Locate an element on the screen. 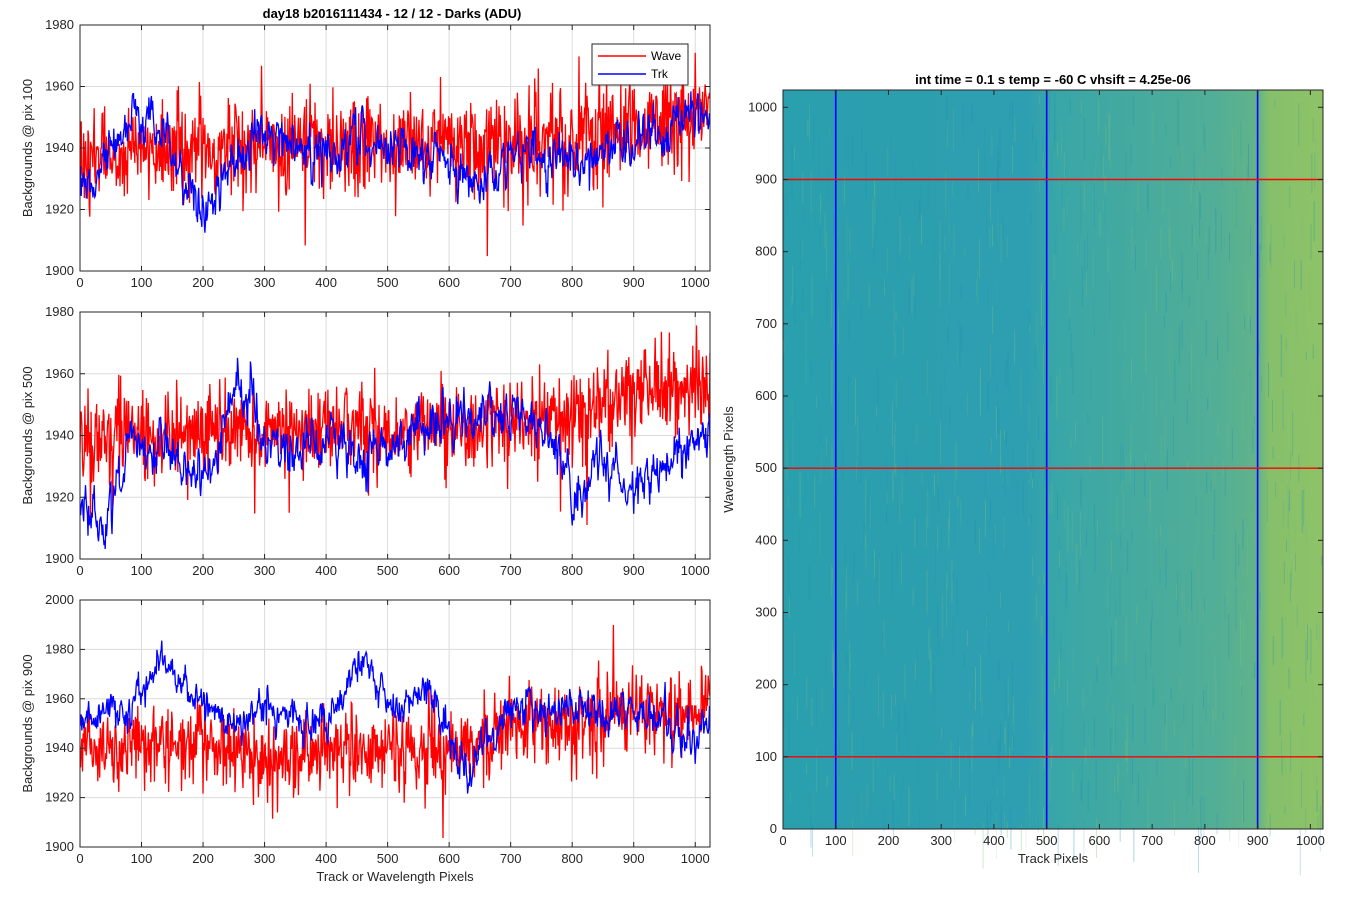 The width and height of the screenshot is (1350, 900). legend: Wave Trk is located at coordinates (640, 64).